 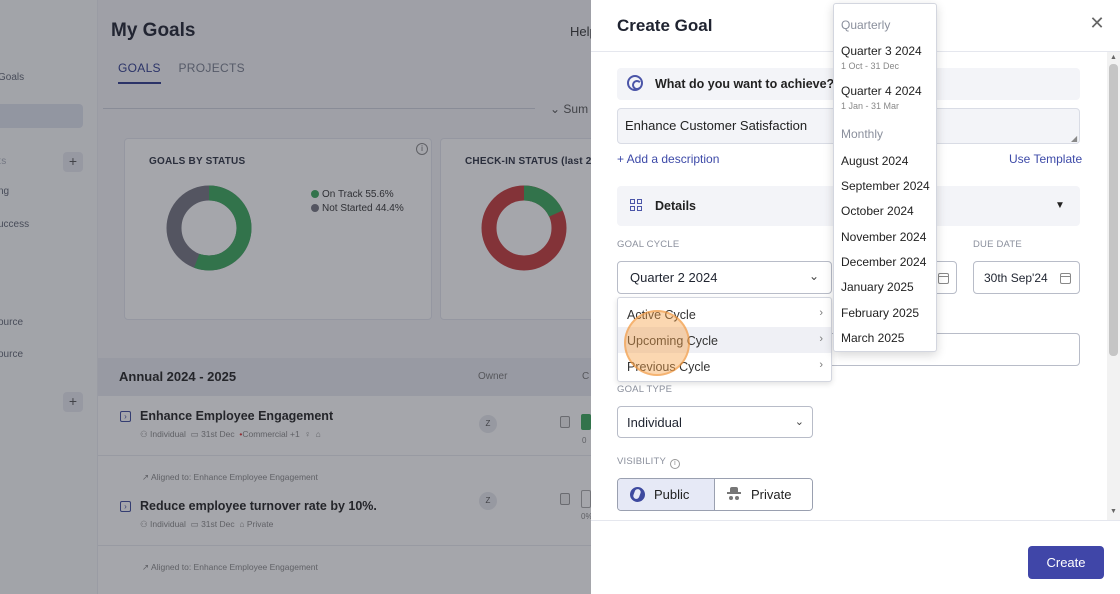 What do you see at coordinates (363, 208) in the screenshot?
I see `legend-label: Not Started 44.4%` at bounding box center [363, 208].